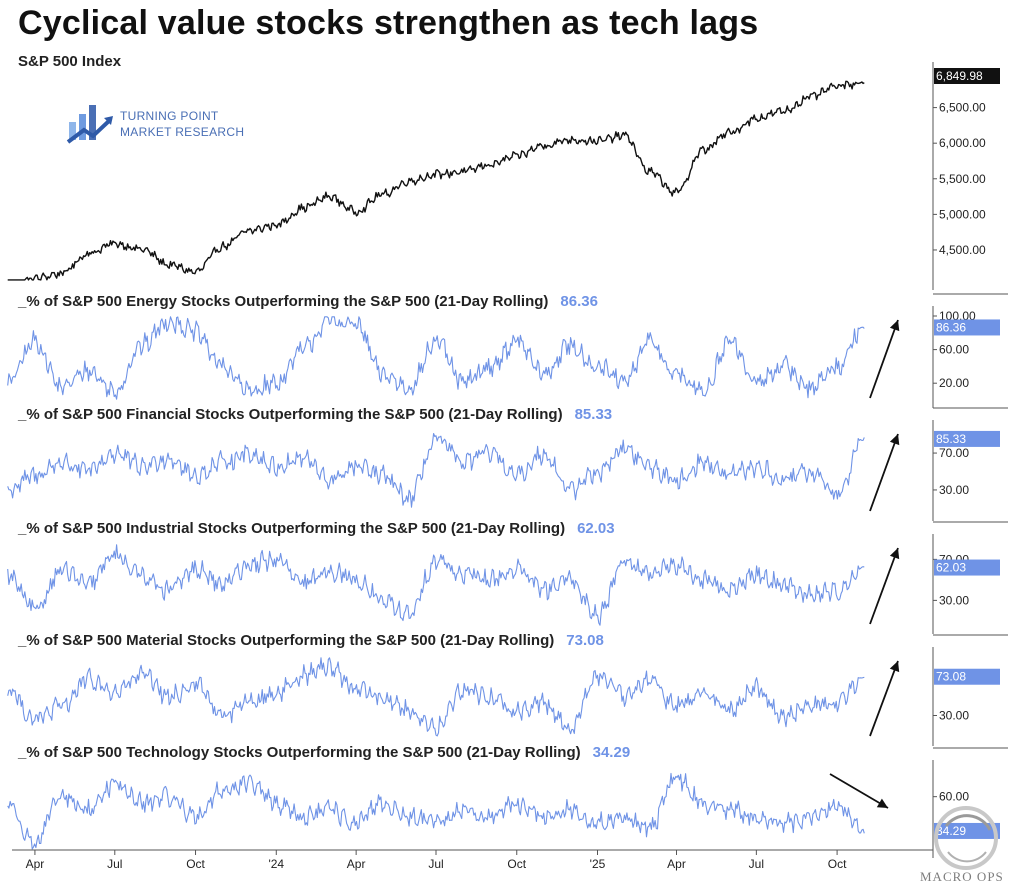  What do you see at coordinates (276, 864) in the screenshot?
I see `x-tick-label: '24` at bounding box center [276, 864].